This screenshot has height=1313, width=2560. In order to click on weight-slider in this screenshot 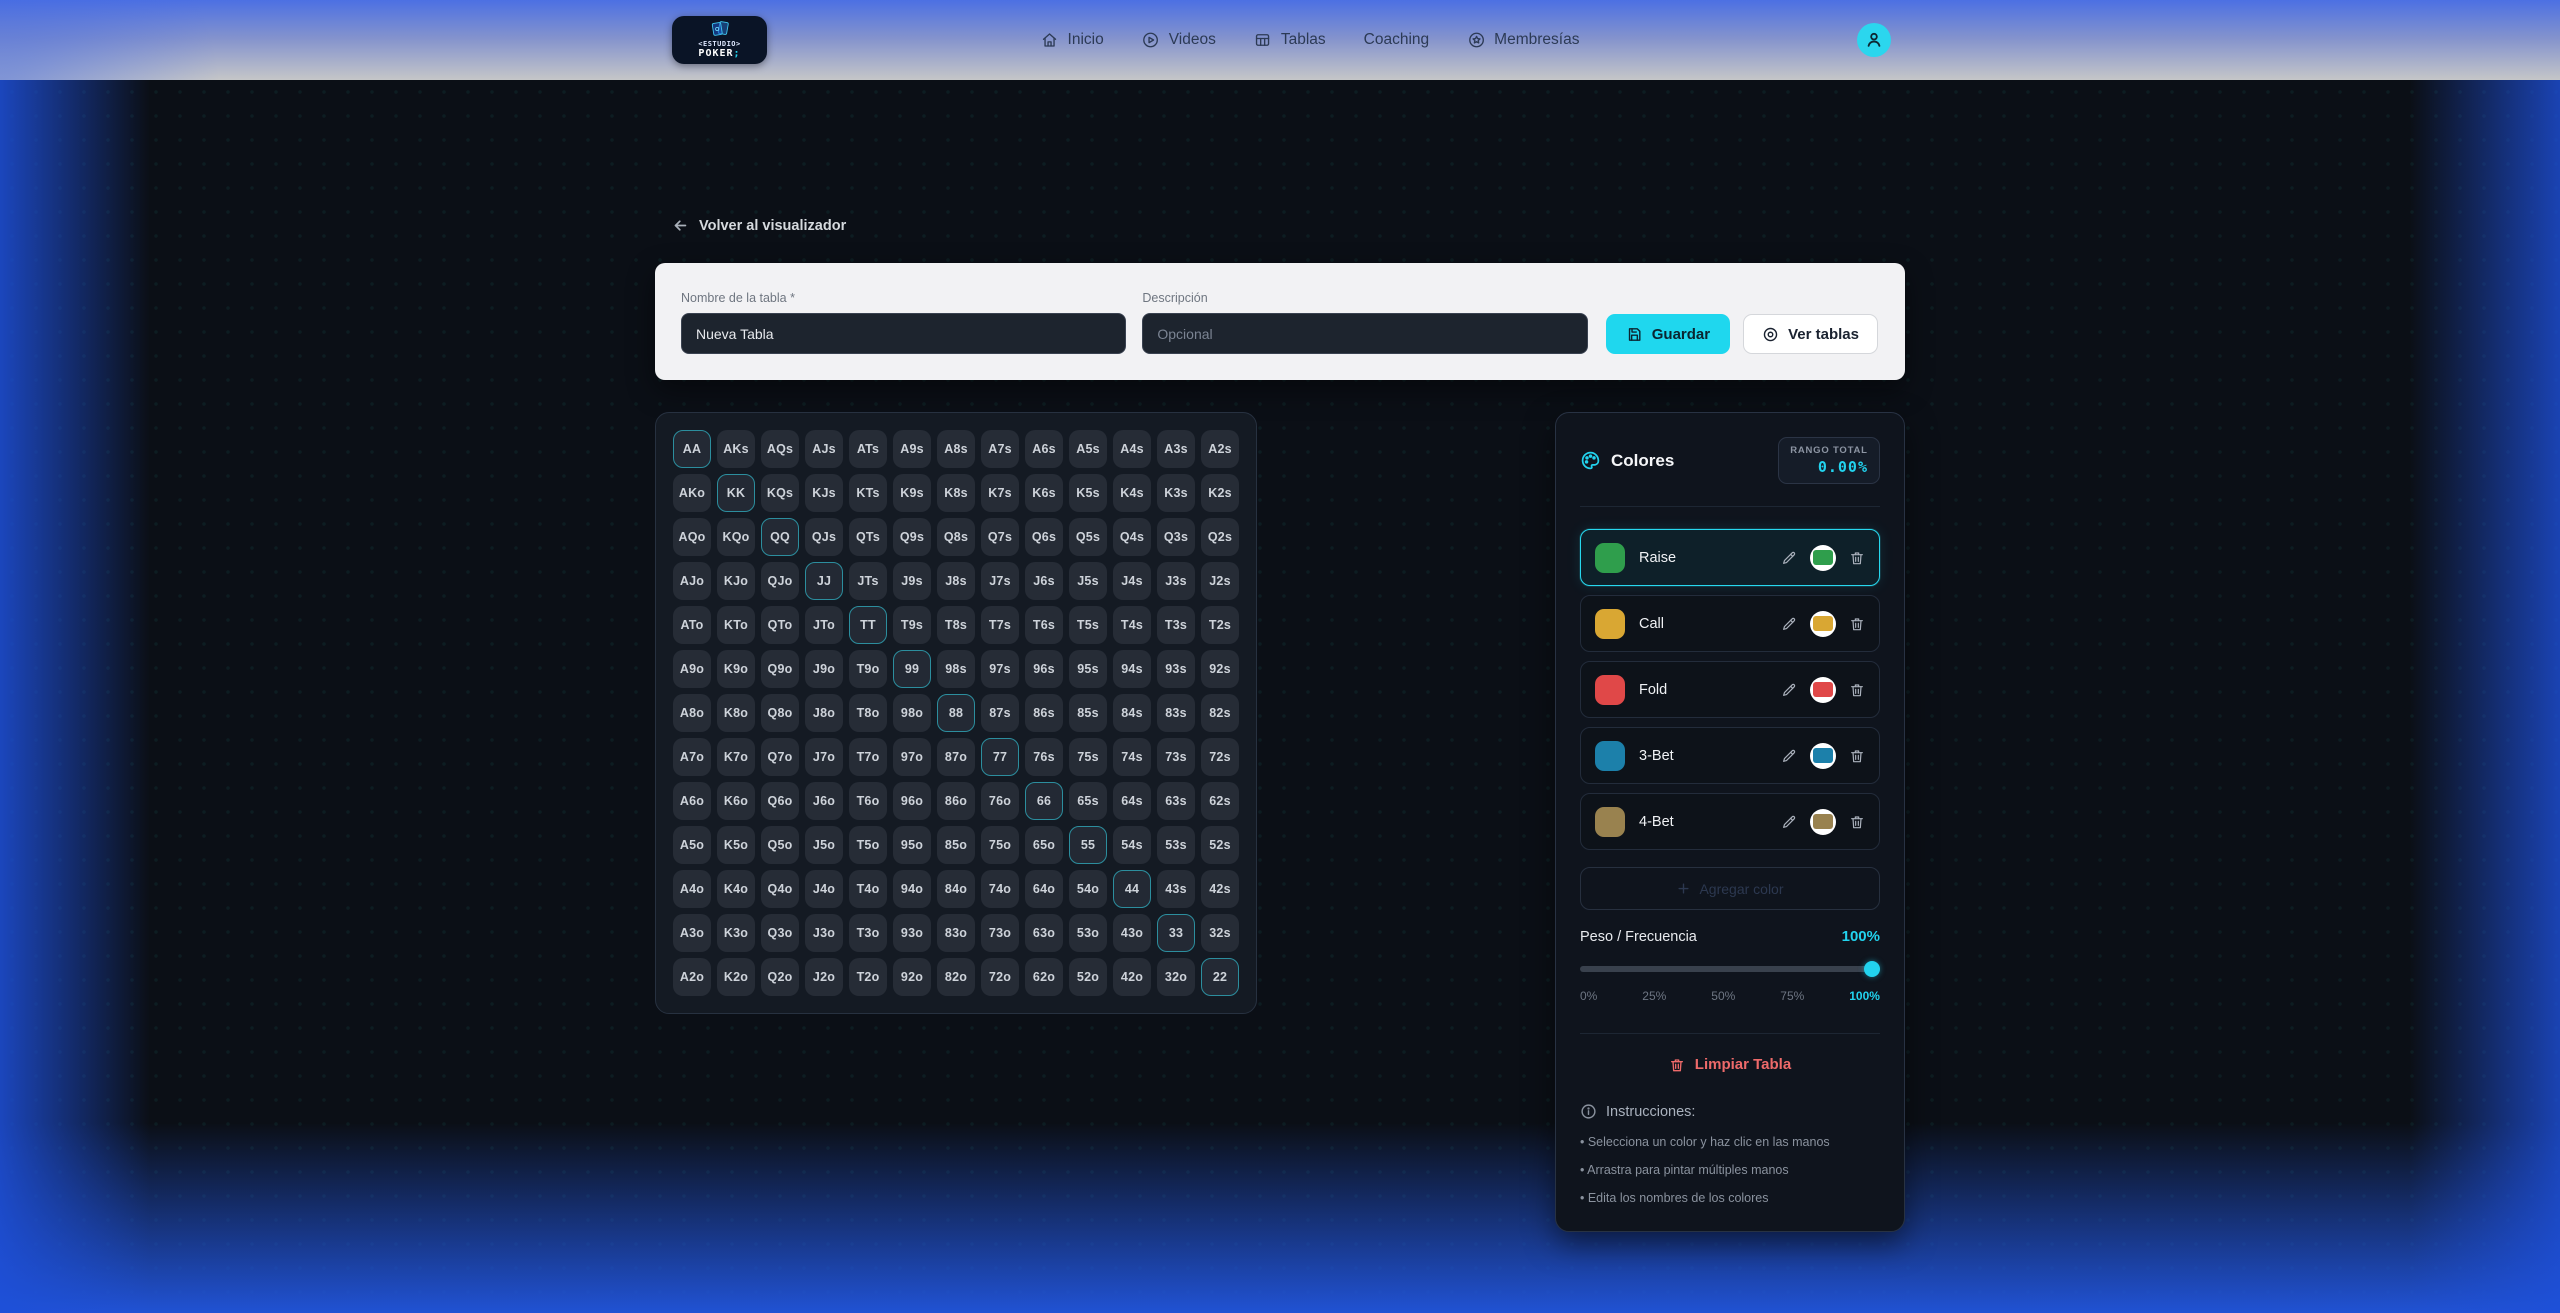, I will do `click(1730, 969)`.